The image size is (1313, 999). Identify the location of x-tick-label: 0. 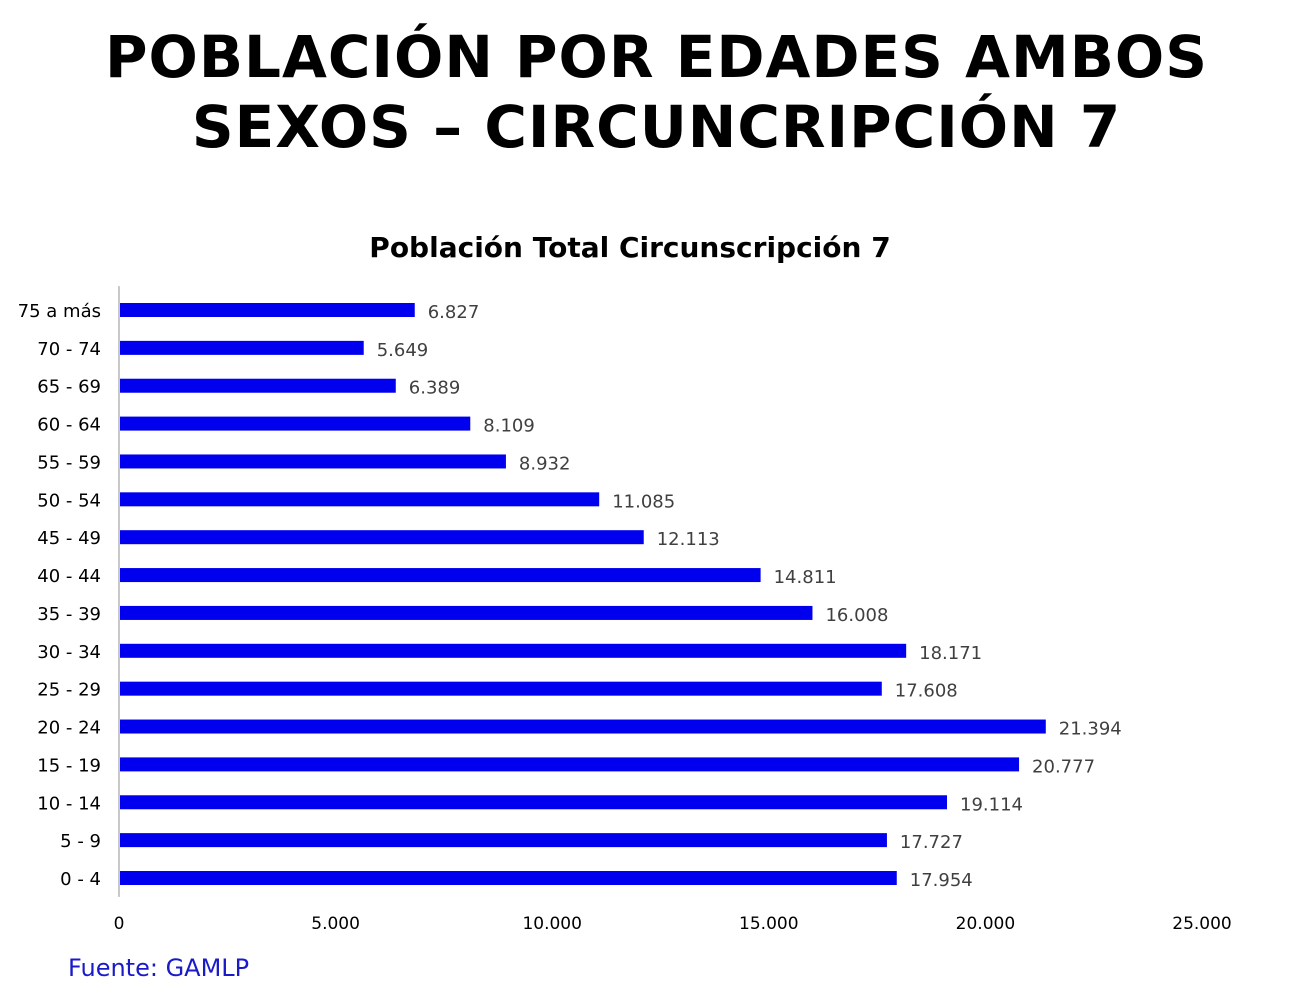
(119, 924).